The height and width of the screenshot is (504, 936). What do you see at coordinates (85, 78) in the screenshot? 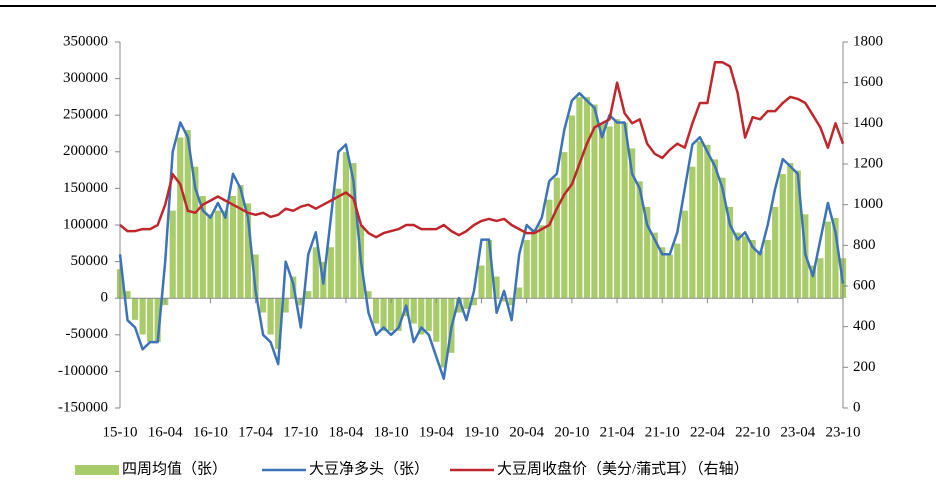
I see `y-tick-label: 300000` at bounding box center [85, 78].